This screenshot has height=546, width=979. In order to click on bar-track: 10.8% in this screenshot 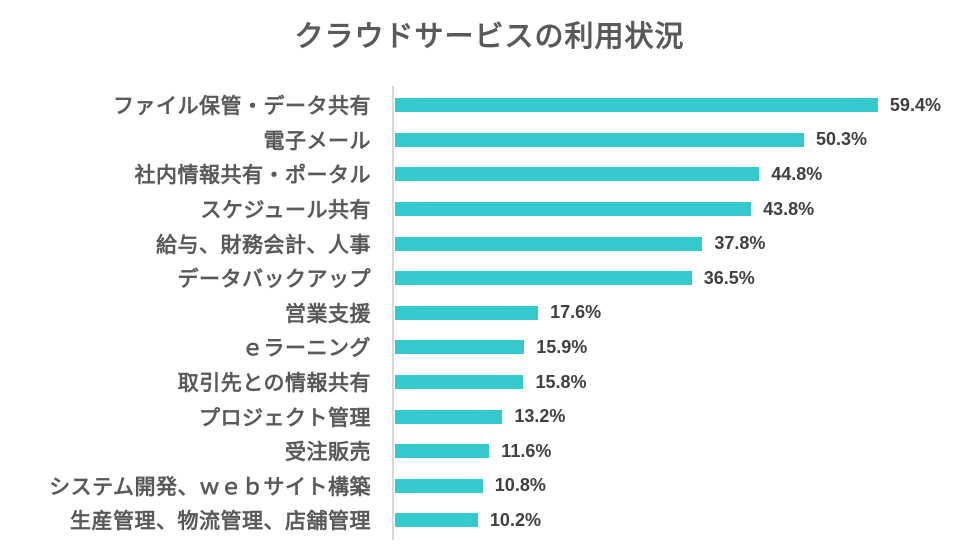, I will do `click(687, 486)`.